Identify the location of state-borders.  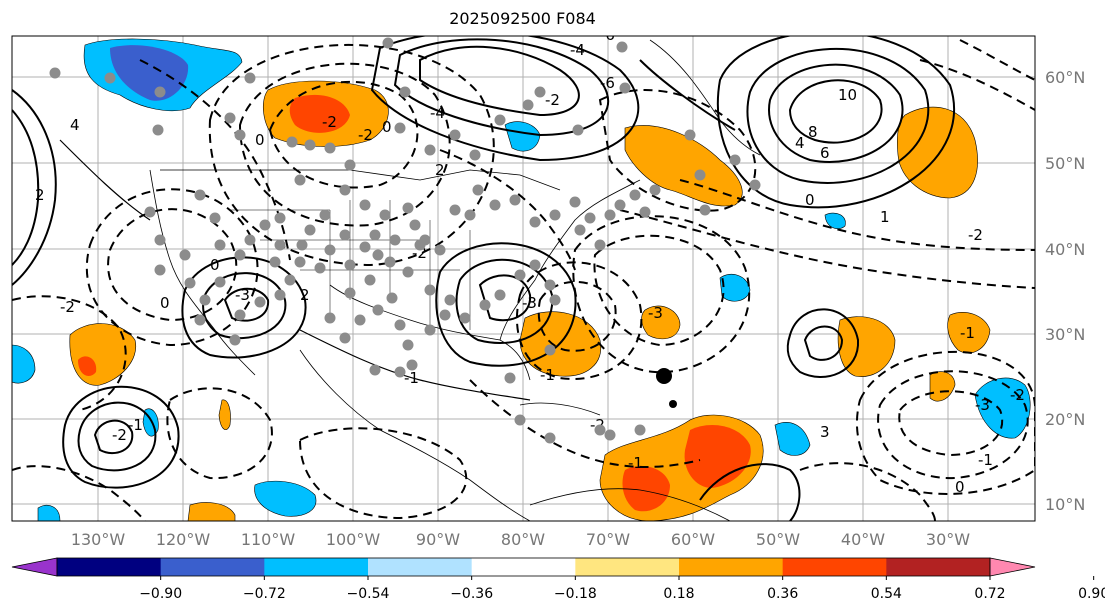
(350, 265).